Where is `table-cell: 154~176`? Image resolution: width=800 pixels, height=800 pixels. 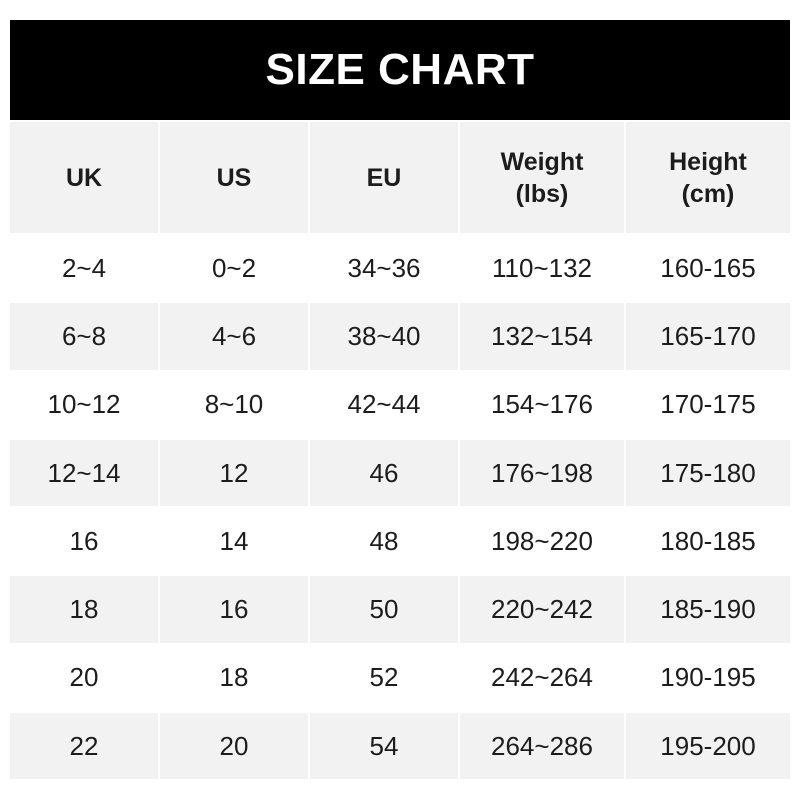 table-cell: 154~176 is located at coordinates (542, 404).